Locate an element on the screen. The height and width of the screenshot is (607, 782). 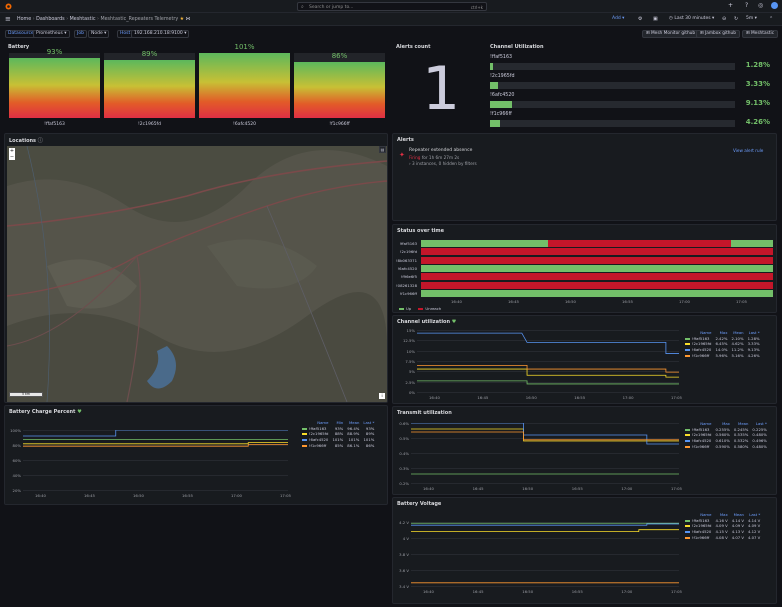
legend-row: !ffaf5163 0.255% 0.245% 0.225% is located at coordinates (726, 430).